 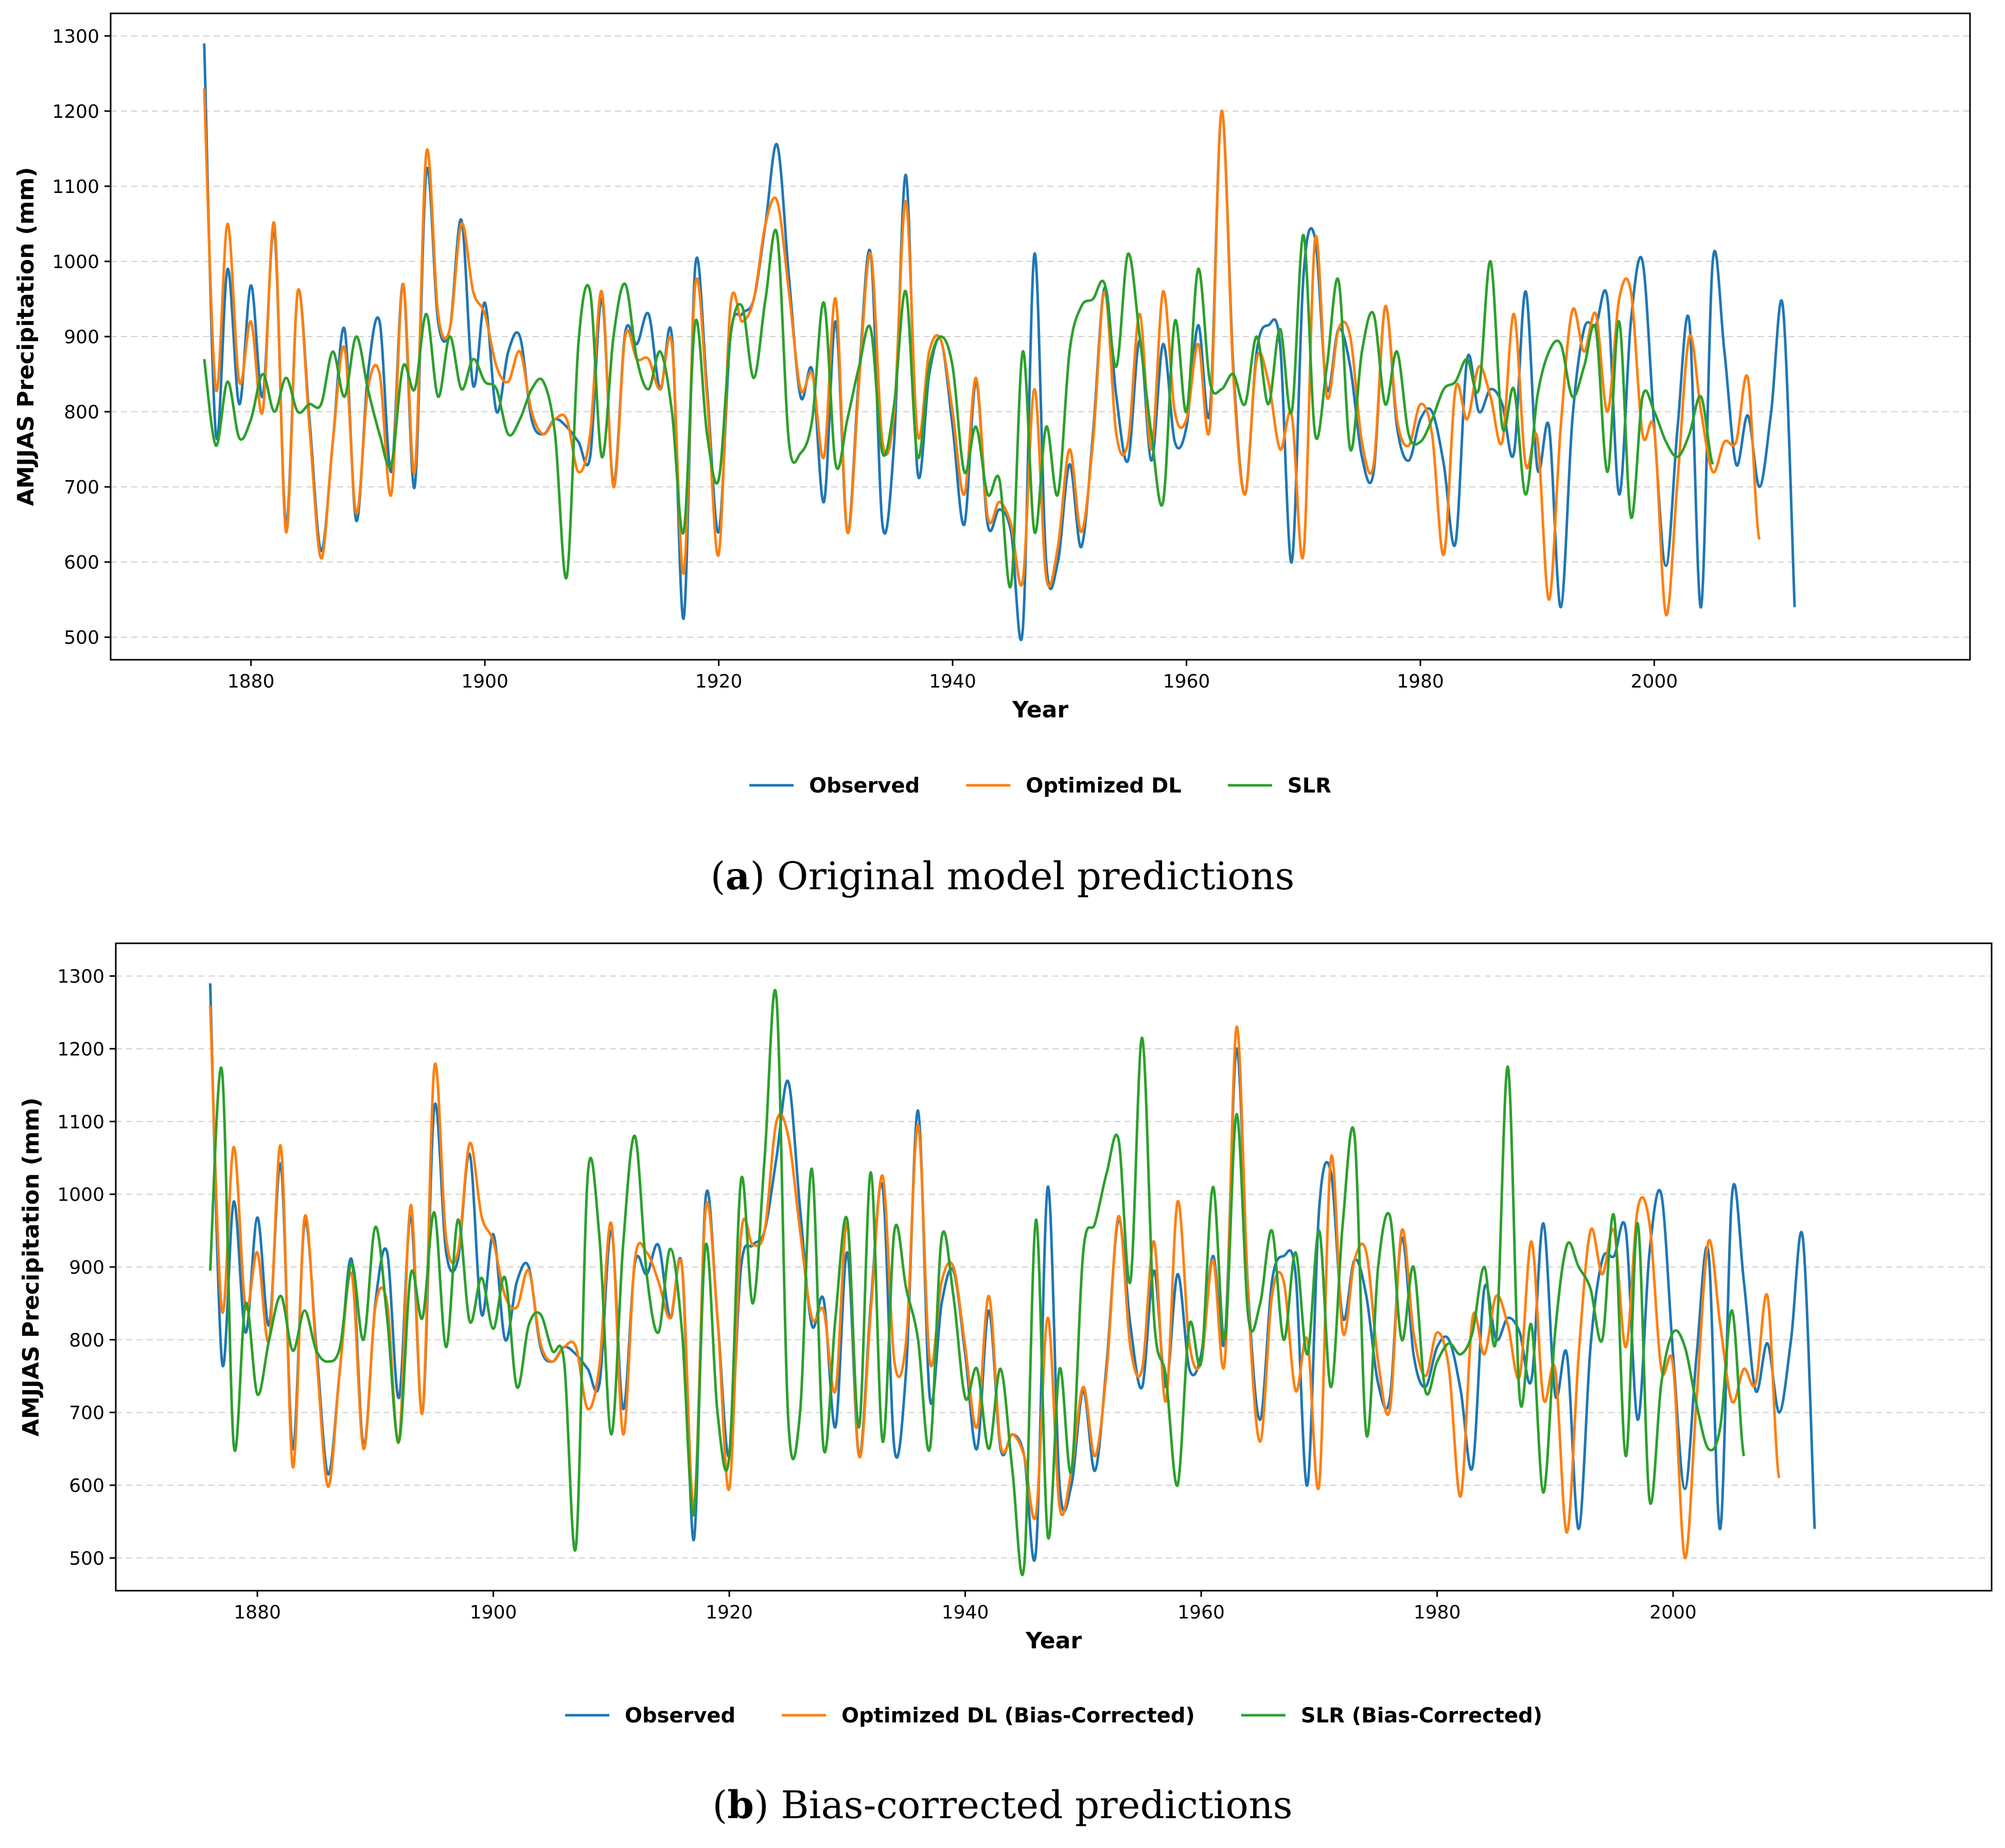 I want to click on caption-b-text: Bias-corrected predictions, so click(x=1037, y=1805).